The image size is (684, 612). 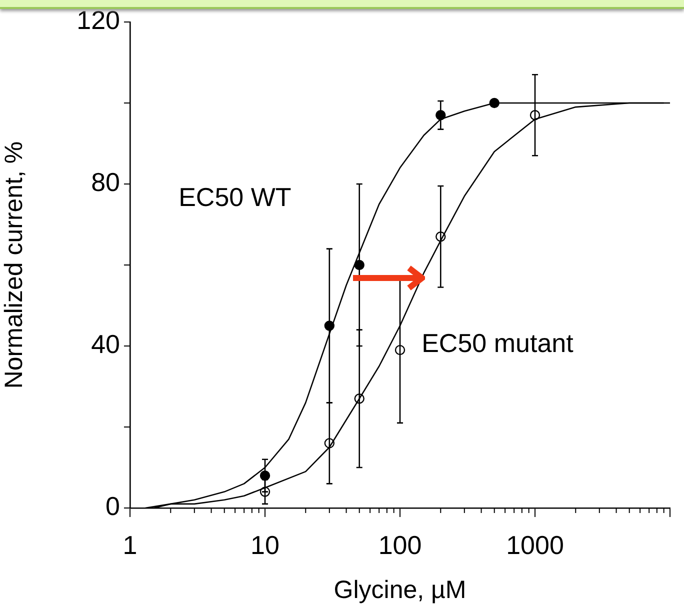 What do you see at coordinates (130, 545) in the screenshot?
I see `x-tick-label: 1` at bounding box center [130, 545].